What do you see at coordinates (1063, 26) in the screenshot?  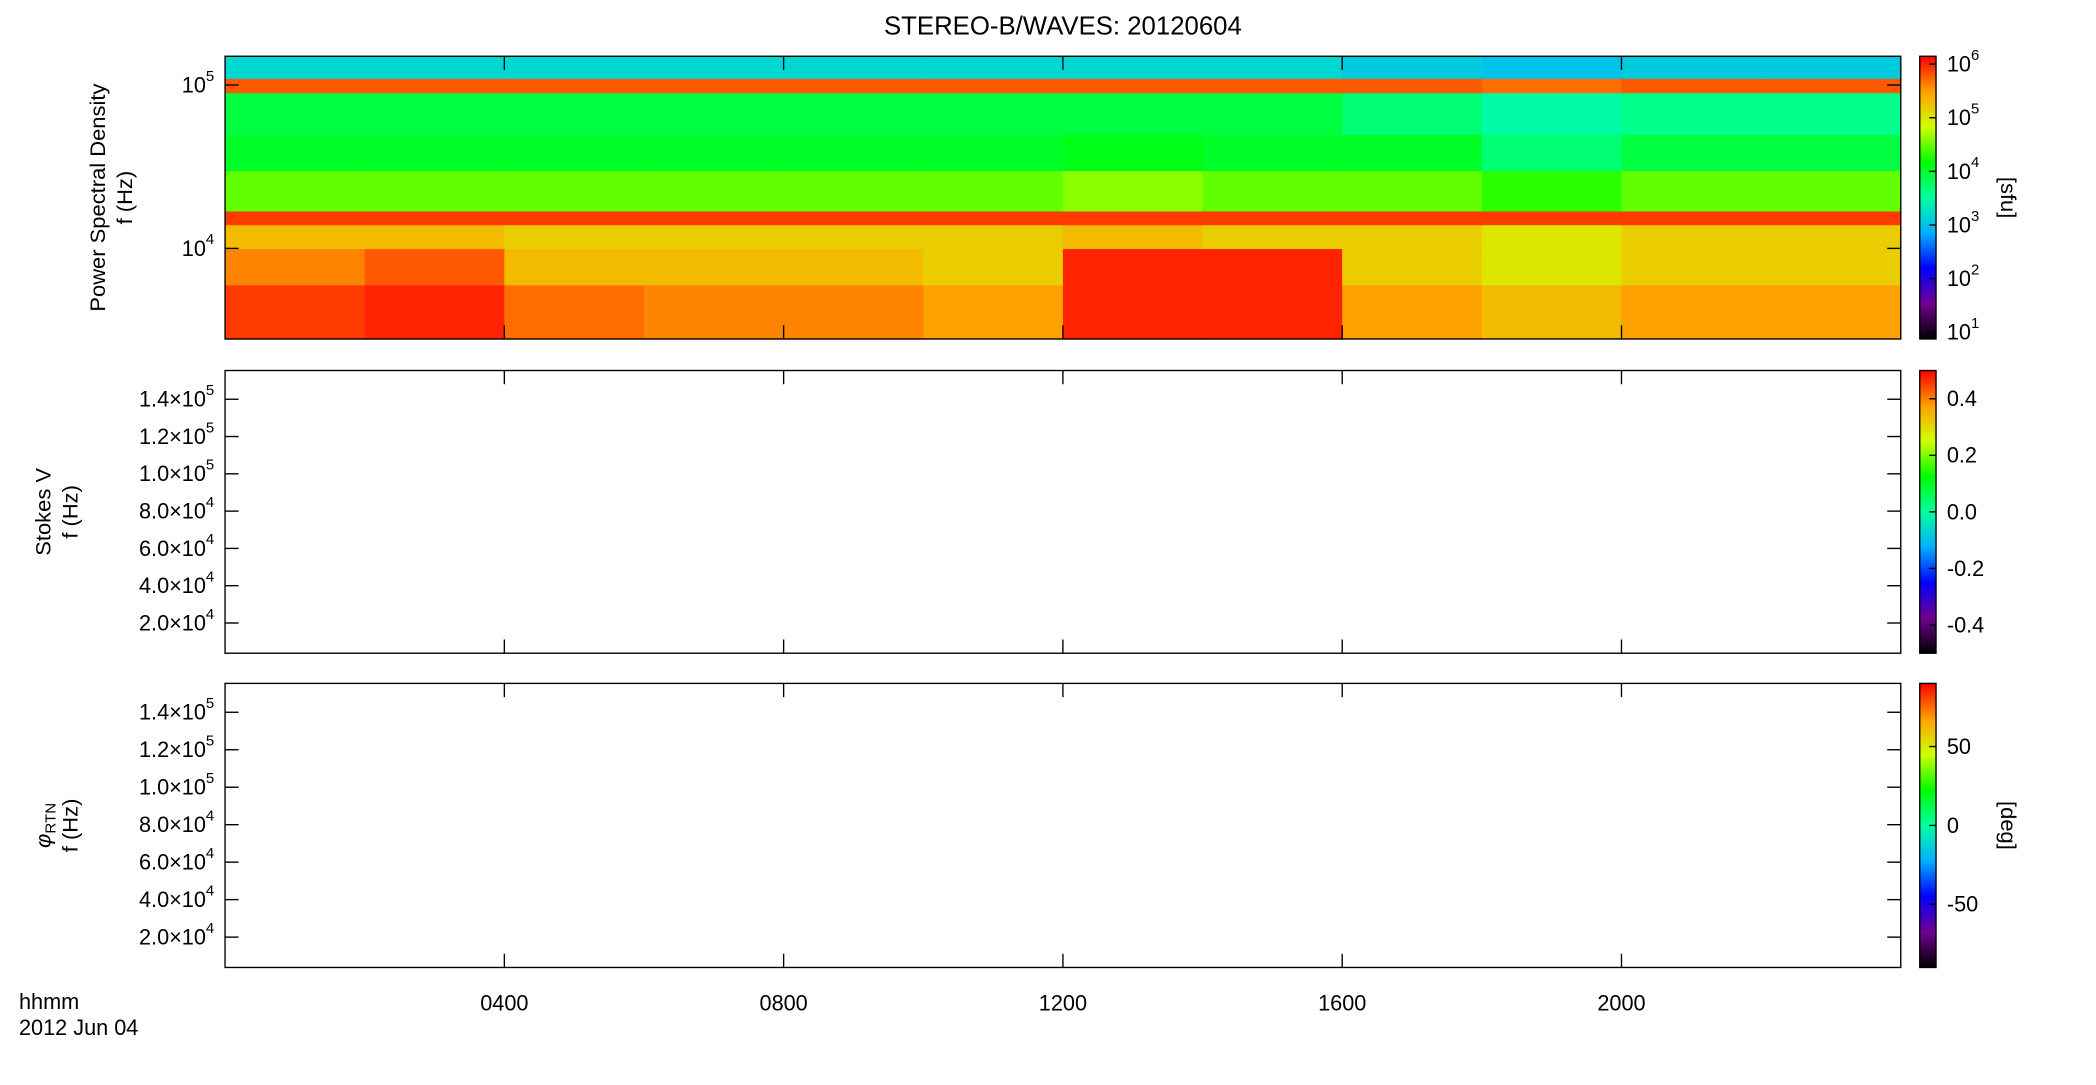 I see `chart-title: STEREO-B/WAVES: 20120604` at bounding box center [1063, 26].